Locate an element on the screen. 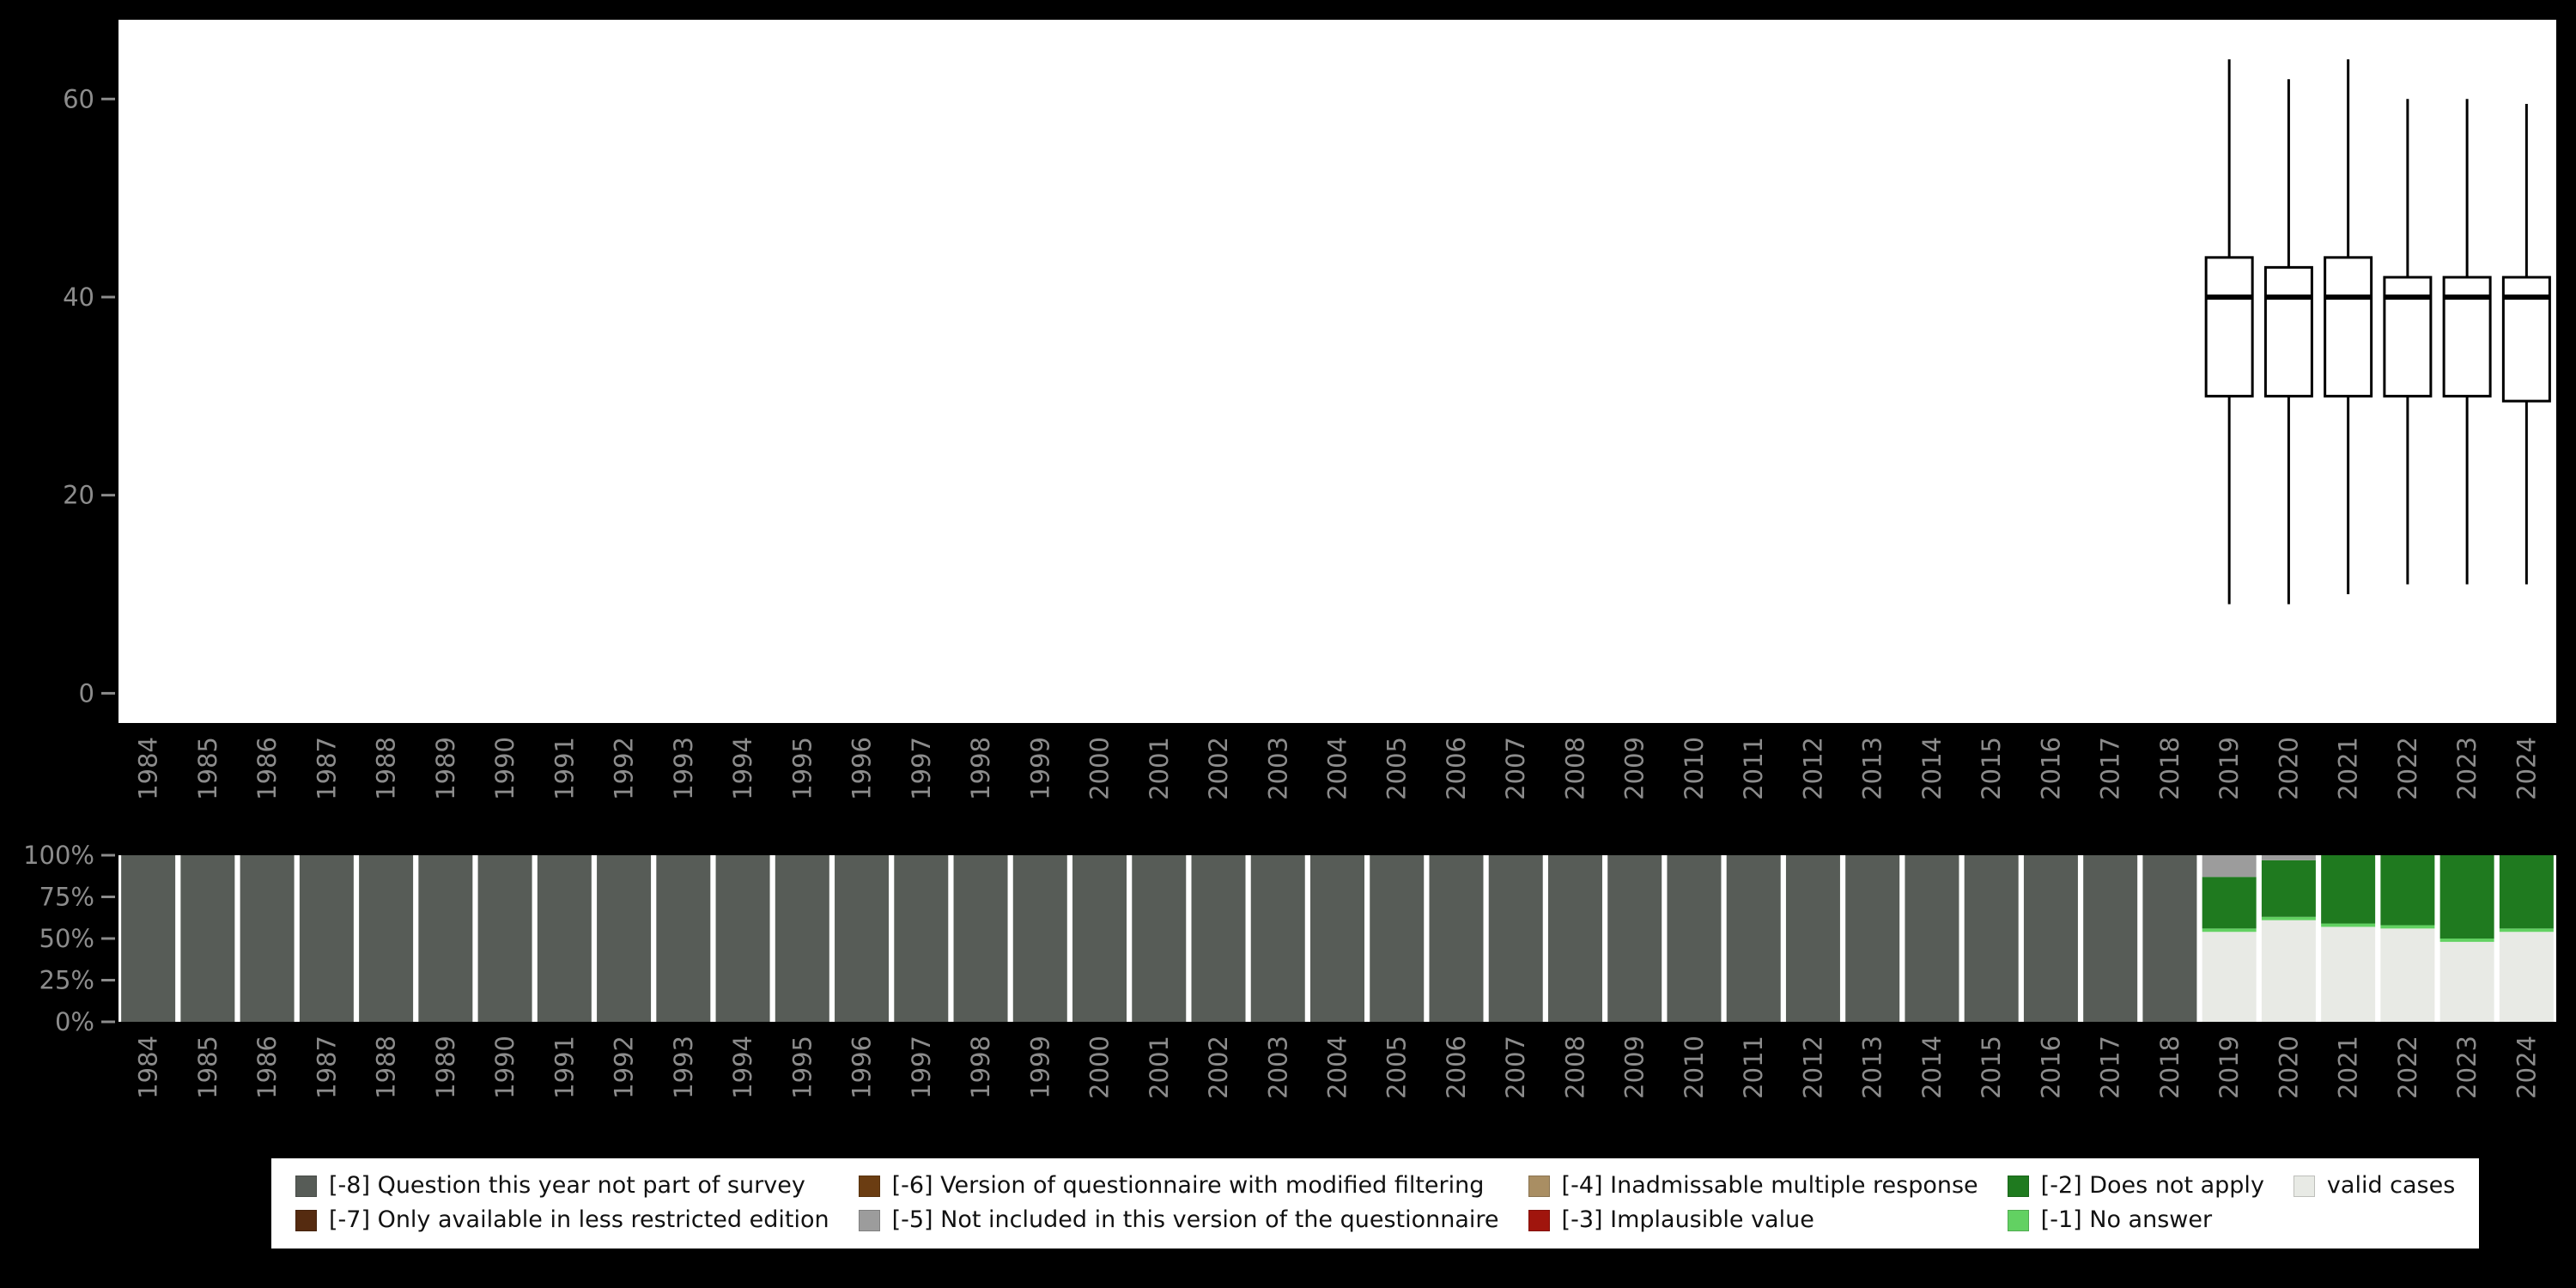  boxplot-2022 is located at coordinates (2408, 342).